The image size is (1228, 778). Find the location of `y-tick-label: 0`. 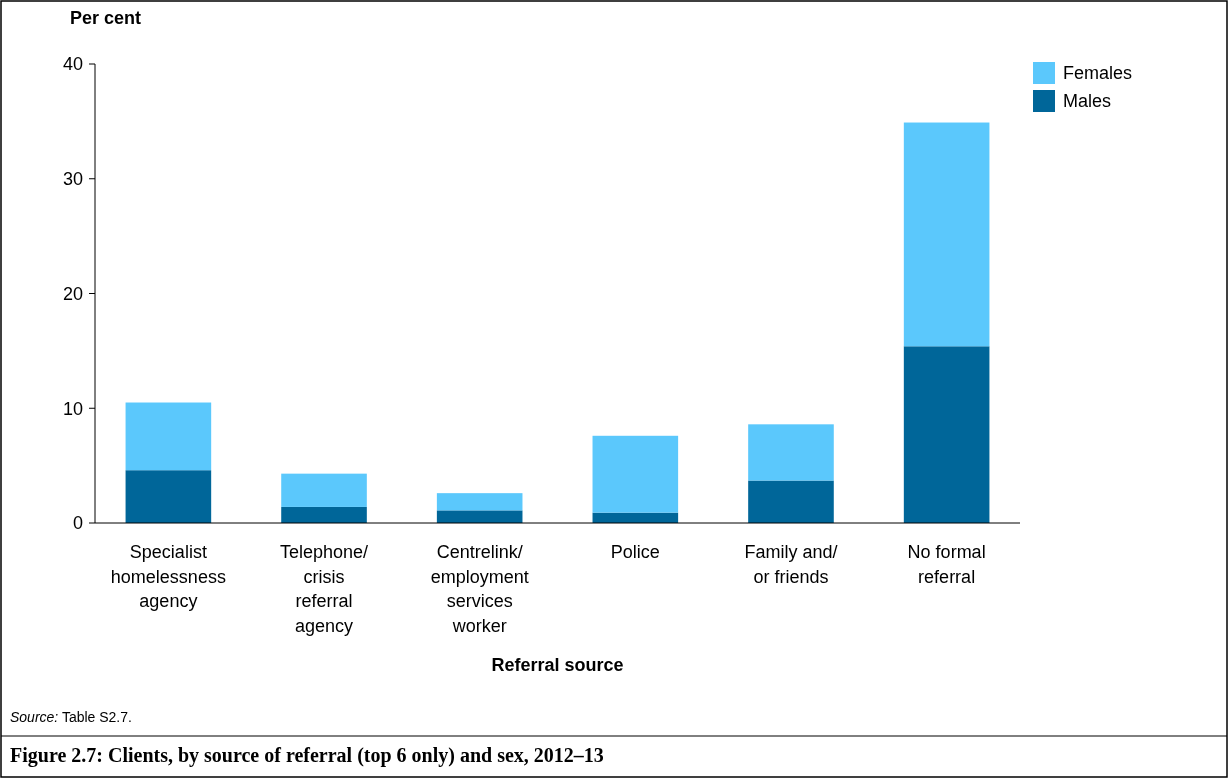

y-tick-label: 0 is located at coordinates (77, 523).